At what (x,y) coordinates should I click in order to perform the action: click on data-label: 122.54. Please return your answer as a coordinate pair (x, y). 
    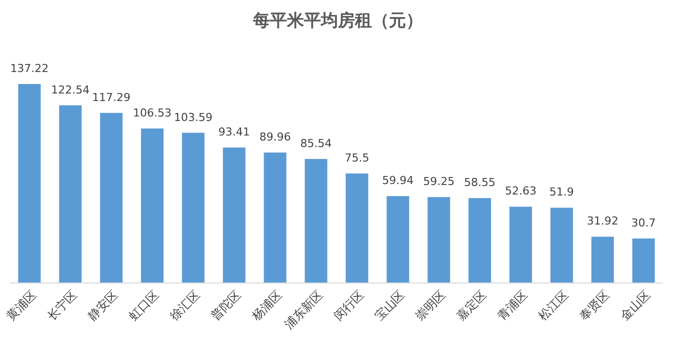
    Looking at the image, I should click on (70, 89).